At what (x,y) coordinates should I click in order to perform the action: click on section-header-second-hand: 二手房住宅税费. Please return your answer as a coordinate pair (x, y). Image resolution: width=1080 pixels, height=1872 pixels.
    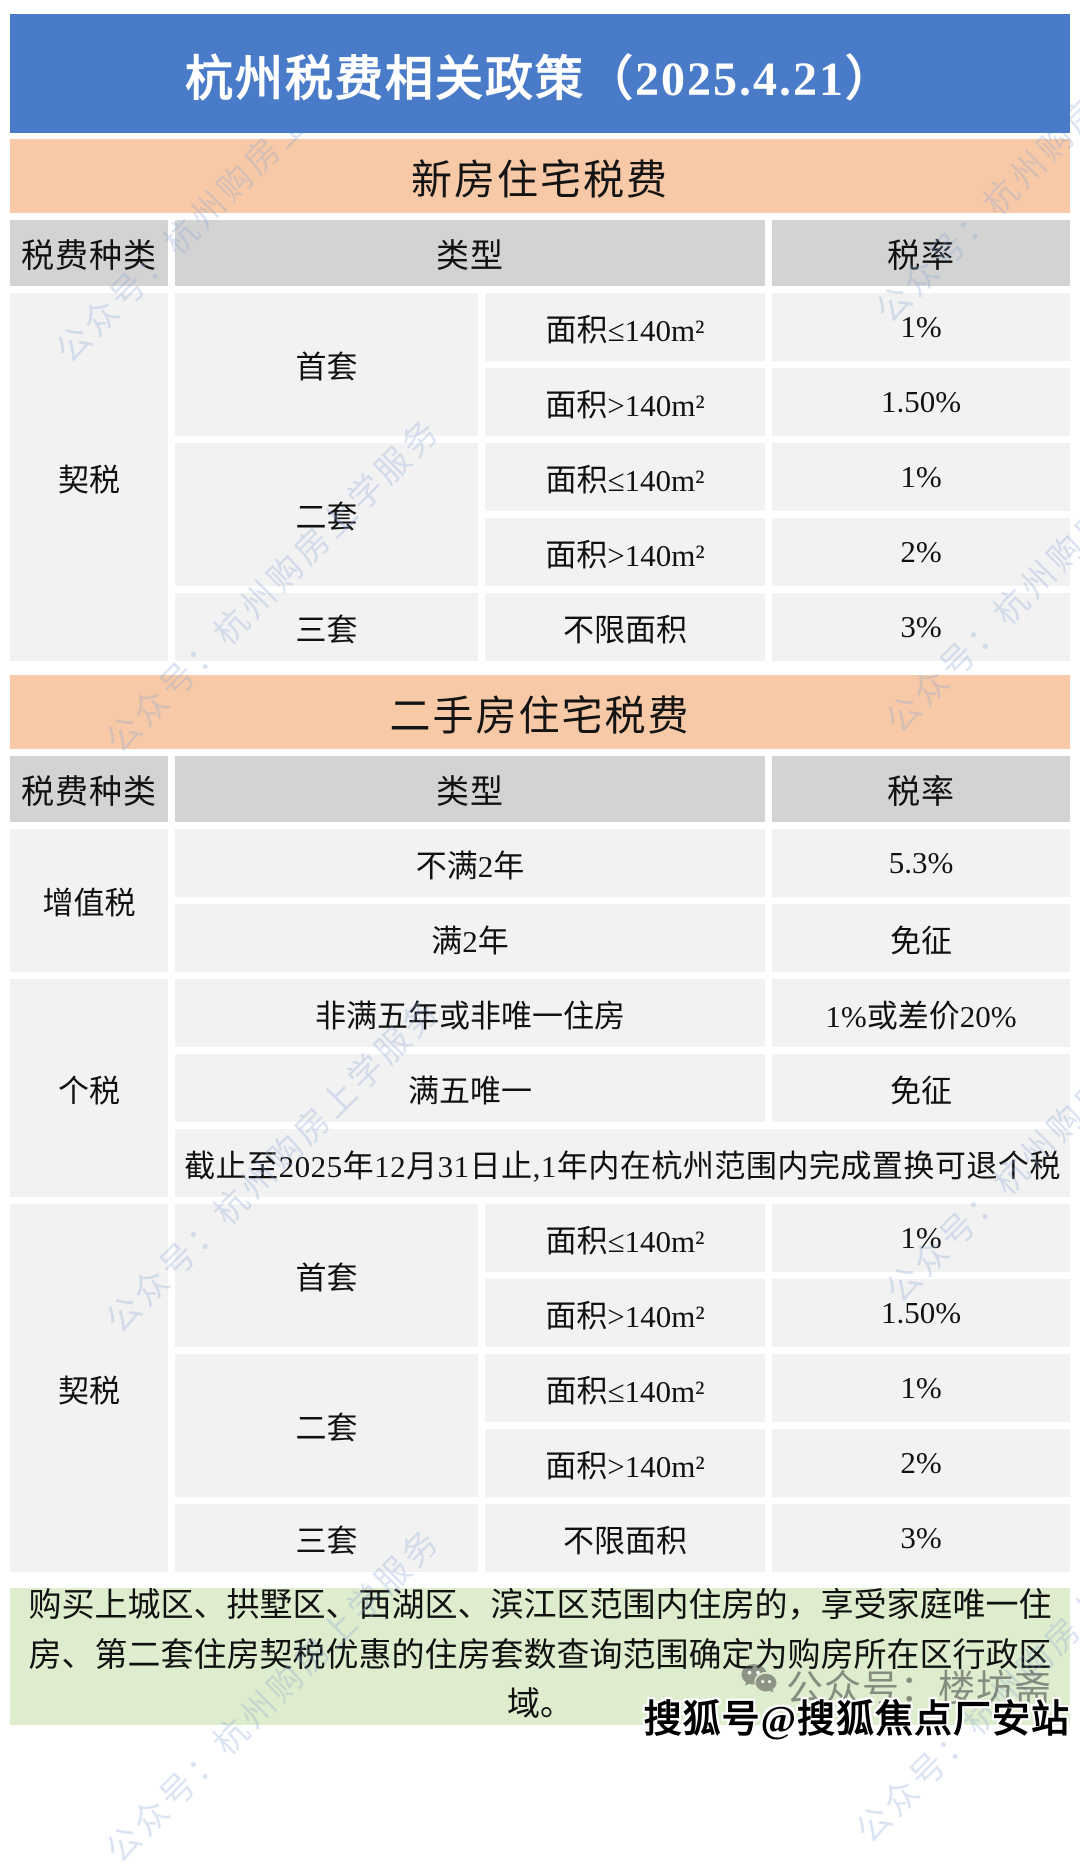
    Looking at the image, I should click on (540, 712).